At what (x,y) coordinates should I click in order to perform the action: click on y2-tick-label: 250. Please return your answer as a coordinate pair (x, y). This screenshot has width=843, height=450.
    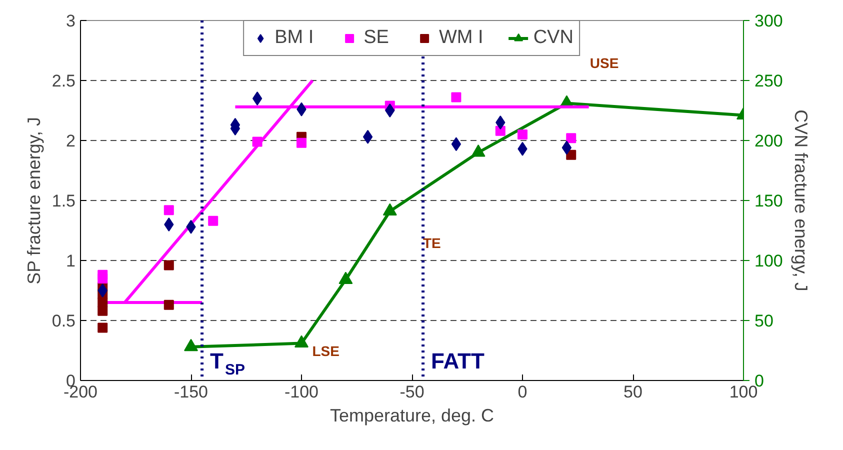
    Looking at the image, I should click on (768, 81).